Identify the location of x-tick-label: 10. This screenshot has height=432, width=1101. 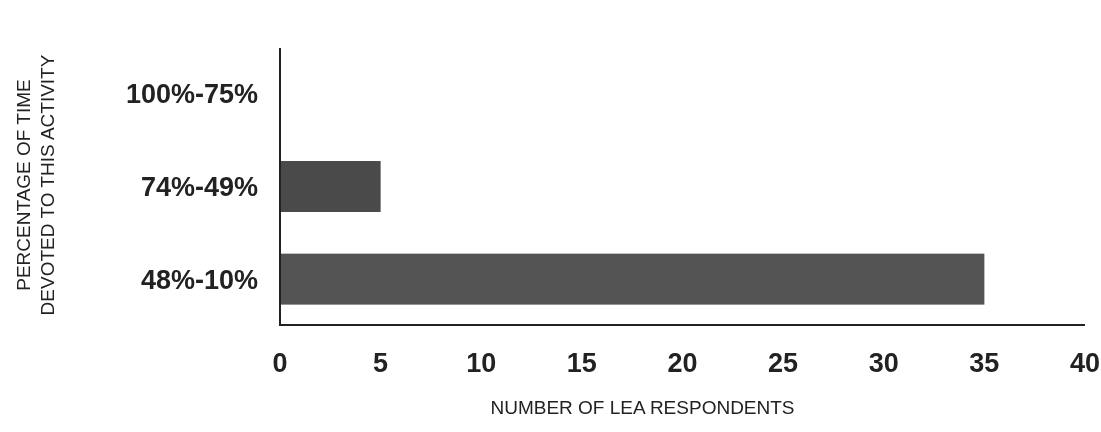
(481, 363).